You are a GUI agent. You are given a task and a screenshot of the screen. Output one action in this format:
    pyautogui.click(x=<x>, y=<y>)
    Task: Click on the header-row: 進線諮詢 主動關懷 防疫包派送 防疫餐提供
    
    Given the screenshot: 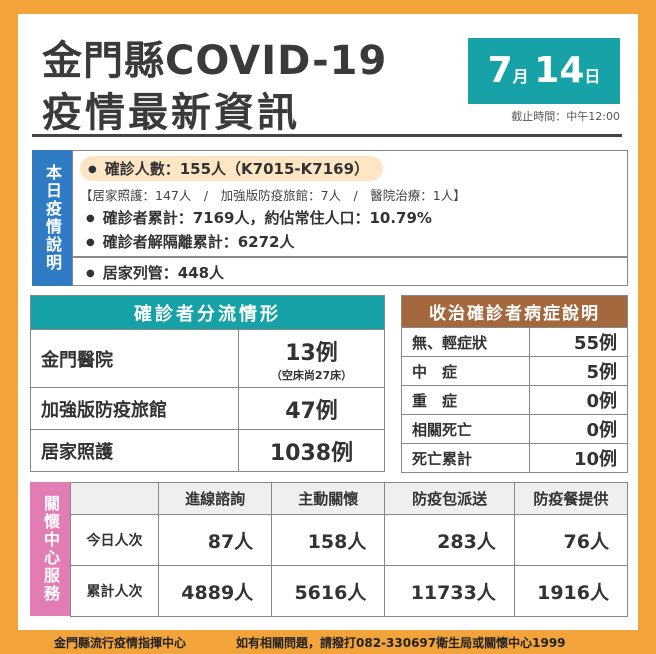 What is the action you would take?
    pyautogui.click(x=349, y=498)
    